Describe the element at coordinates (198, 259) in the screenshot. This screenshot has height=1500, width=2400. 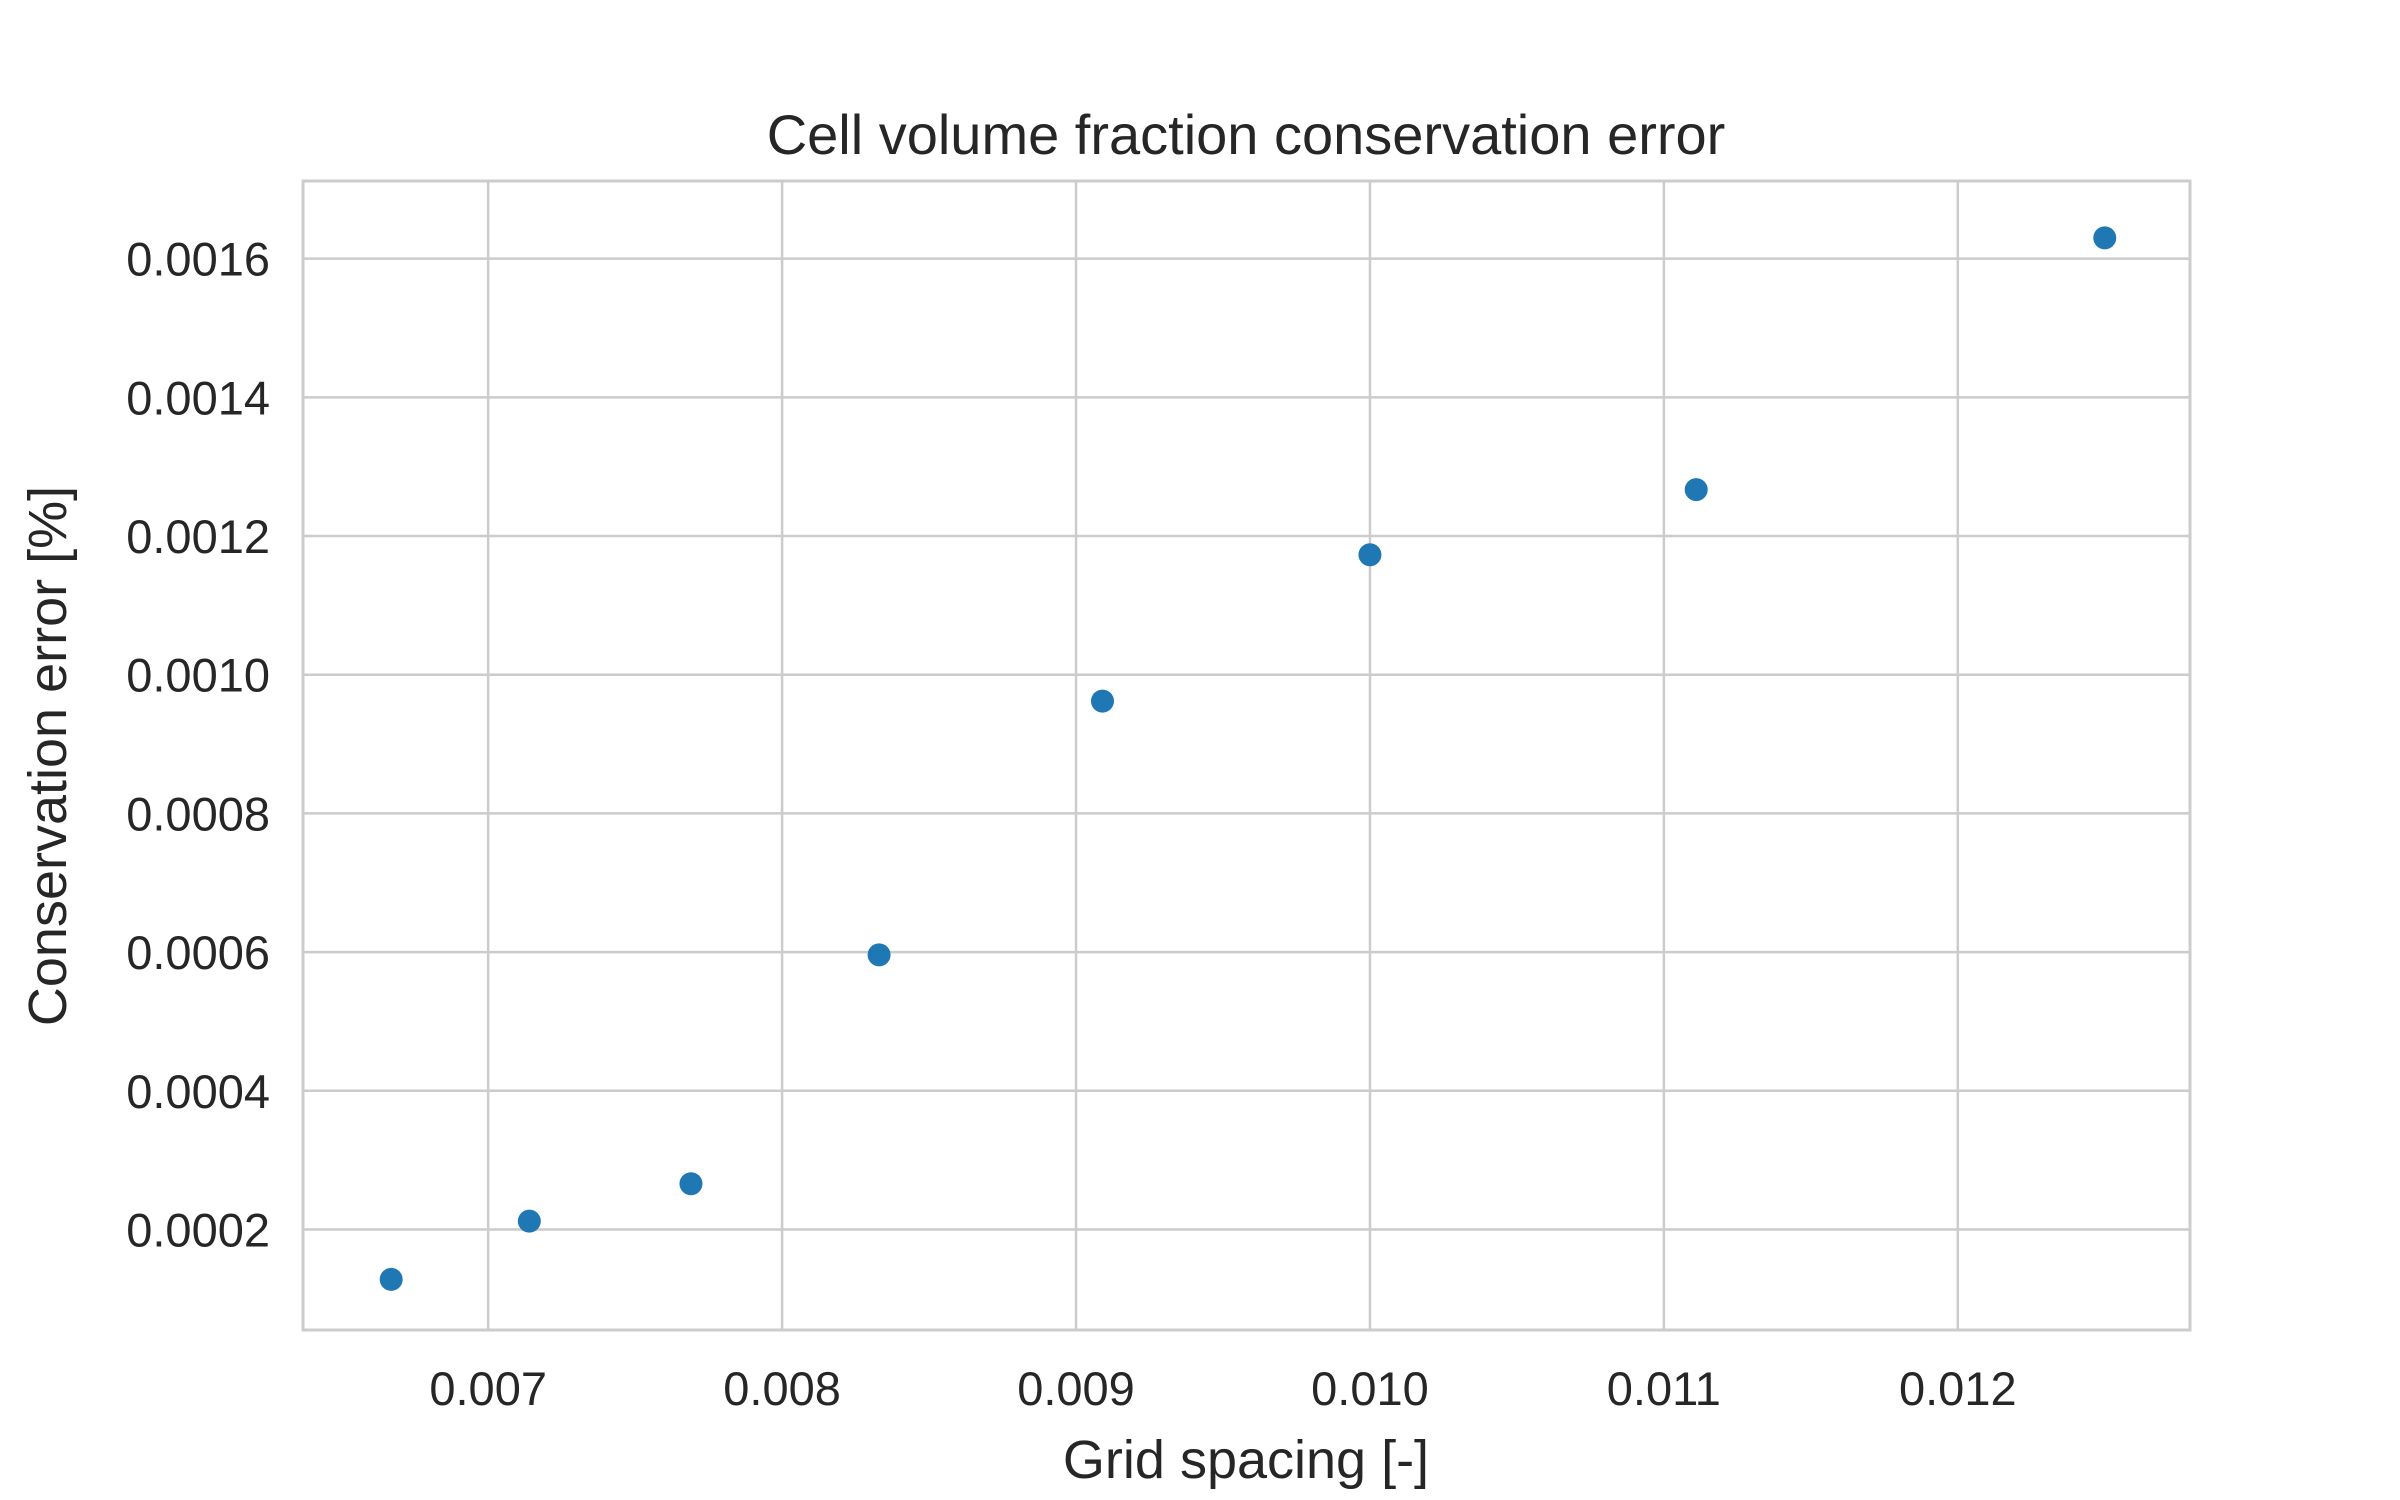
I see `y-tick-label: 0.0016` at that location.